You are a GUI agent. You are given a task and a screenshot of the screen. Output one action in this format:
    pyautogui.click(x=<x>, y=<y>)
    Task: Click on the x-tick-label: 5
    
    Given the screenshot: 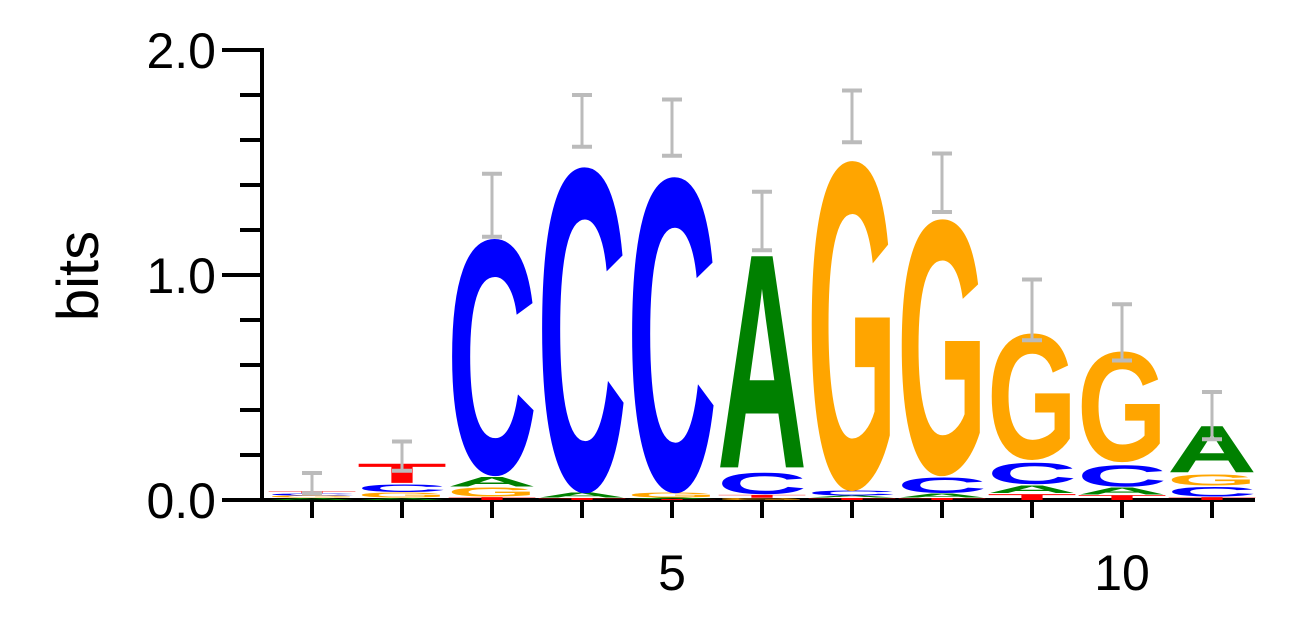 What is the action you would take?
    pyautogui.click(x=672, y=573)
    